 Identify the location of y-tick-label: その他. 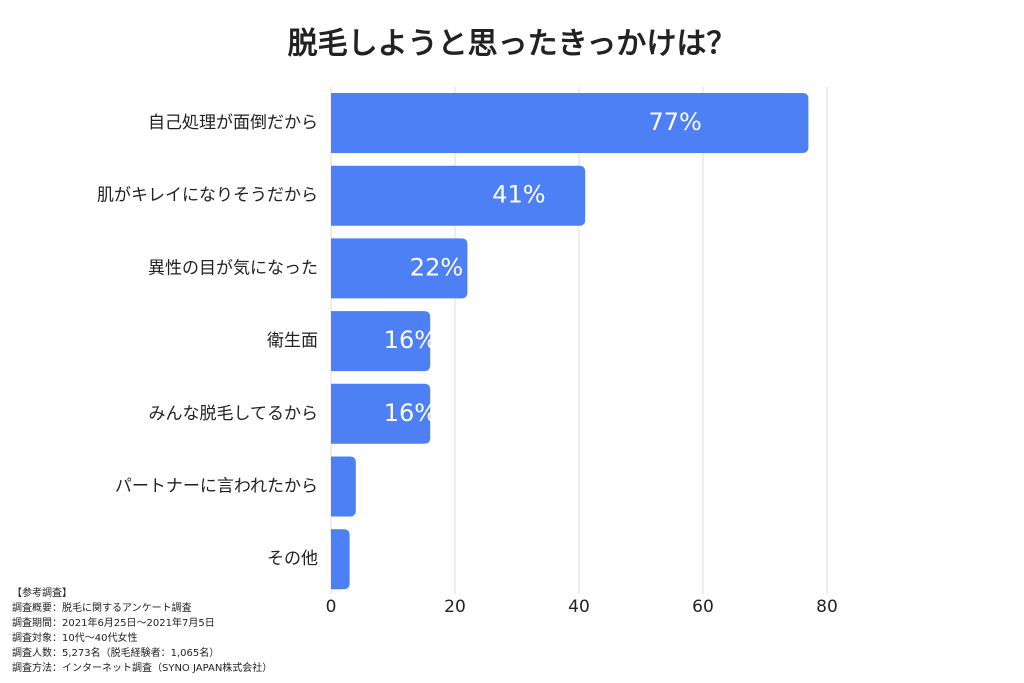
(292, 559).